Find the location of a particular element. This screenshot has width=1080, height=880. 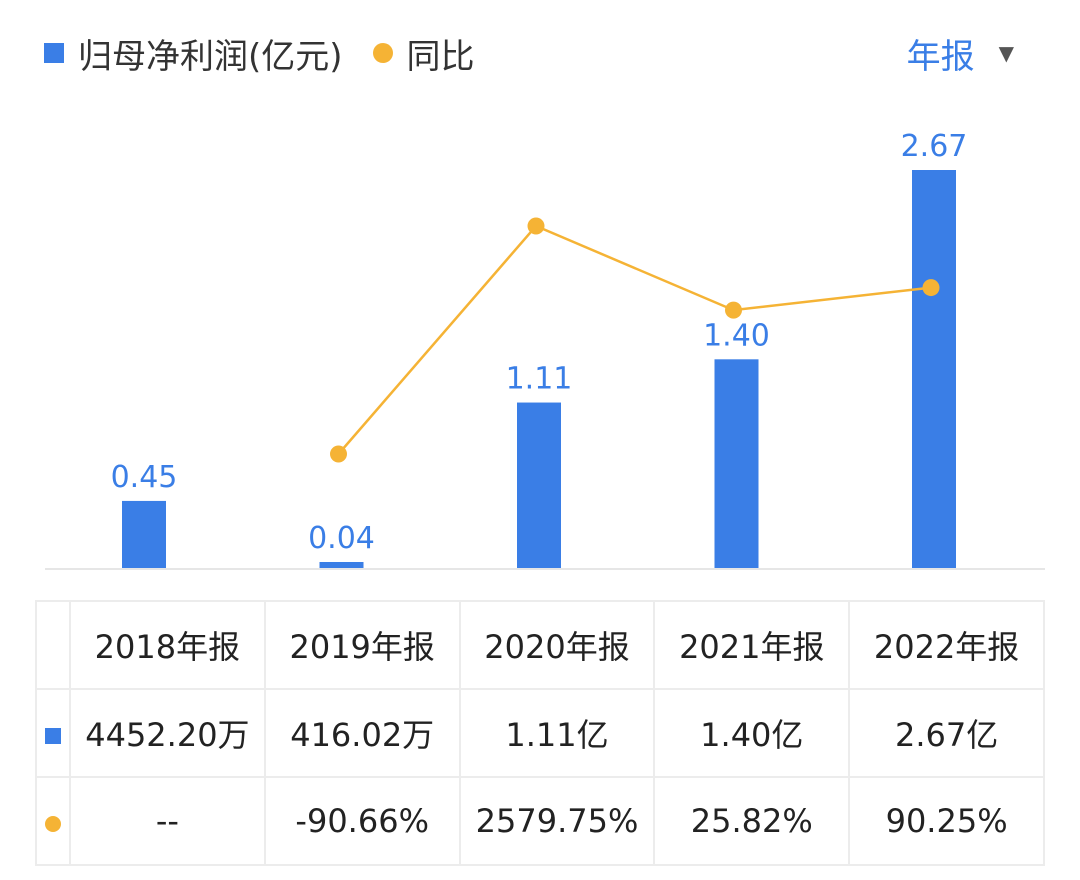

table-header-row: 2018年报 2019年报 2020年报 2021年报 2022年报 is located at coordinates (540, 645).